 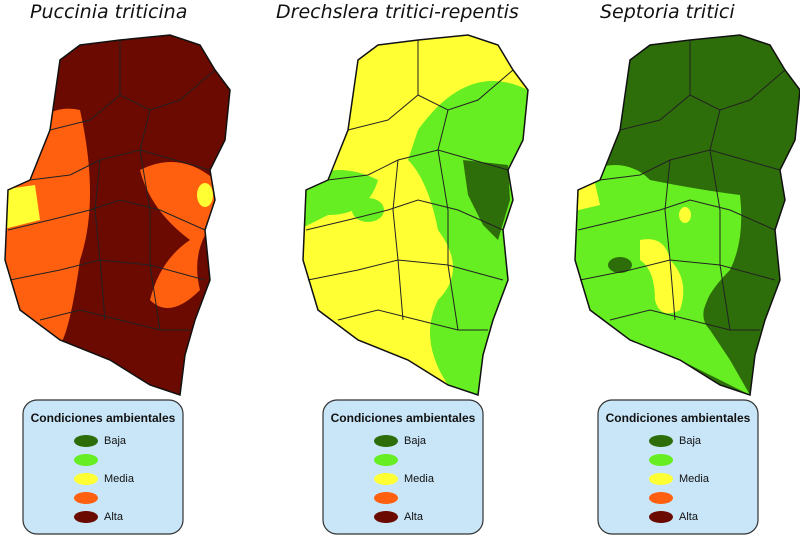 I want to click on map-title: Drechslera tritici-repentis, so click(x=397, y=12).